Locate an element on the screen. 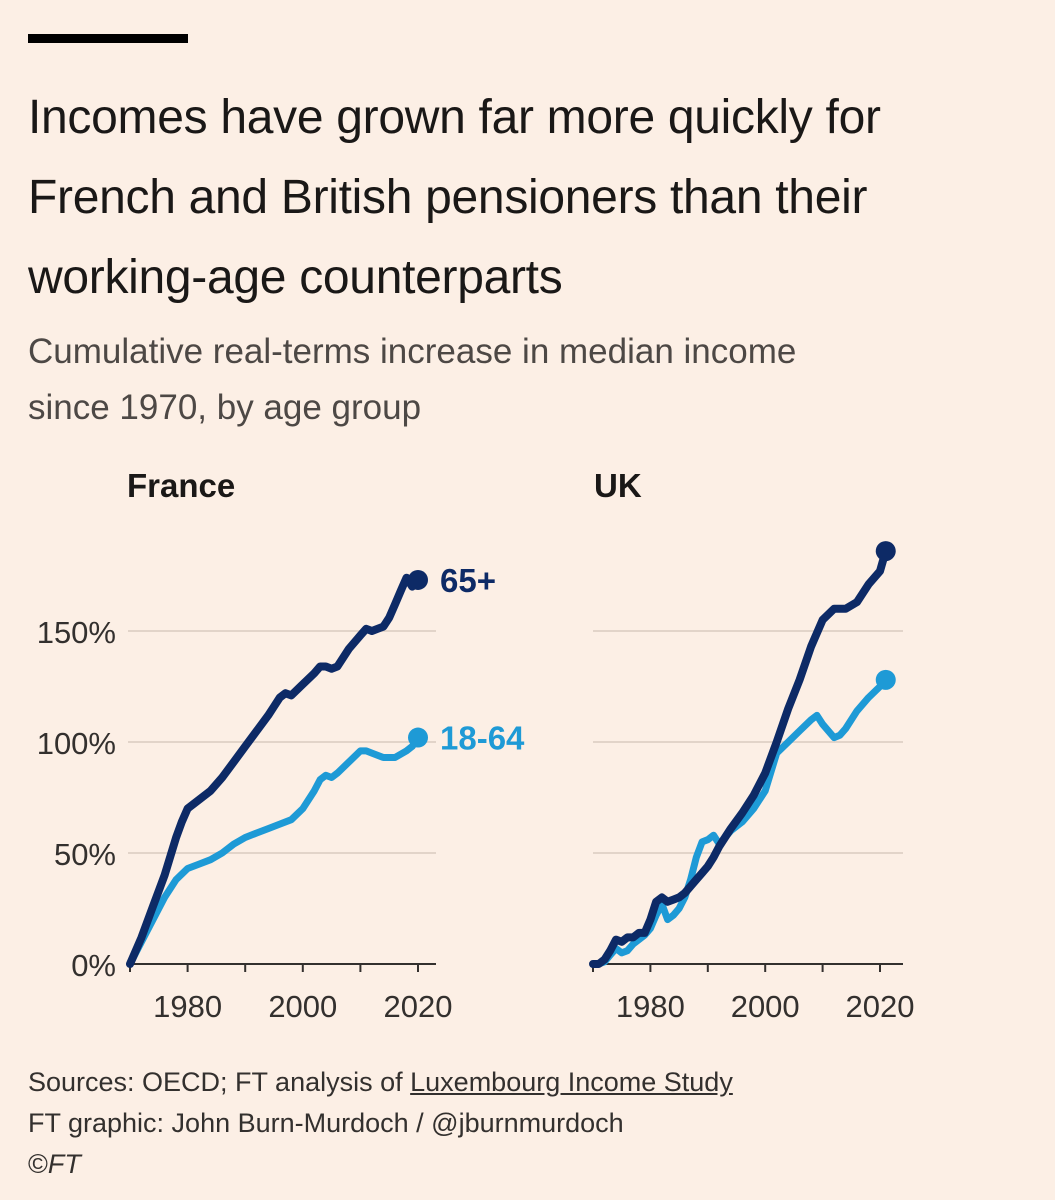 This screenshot has width=1055, height=1200. end-point-uk-65plus is located at coordinates (885, 551).